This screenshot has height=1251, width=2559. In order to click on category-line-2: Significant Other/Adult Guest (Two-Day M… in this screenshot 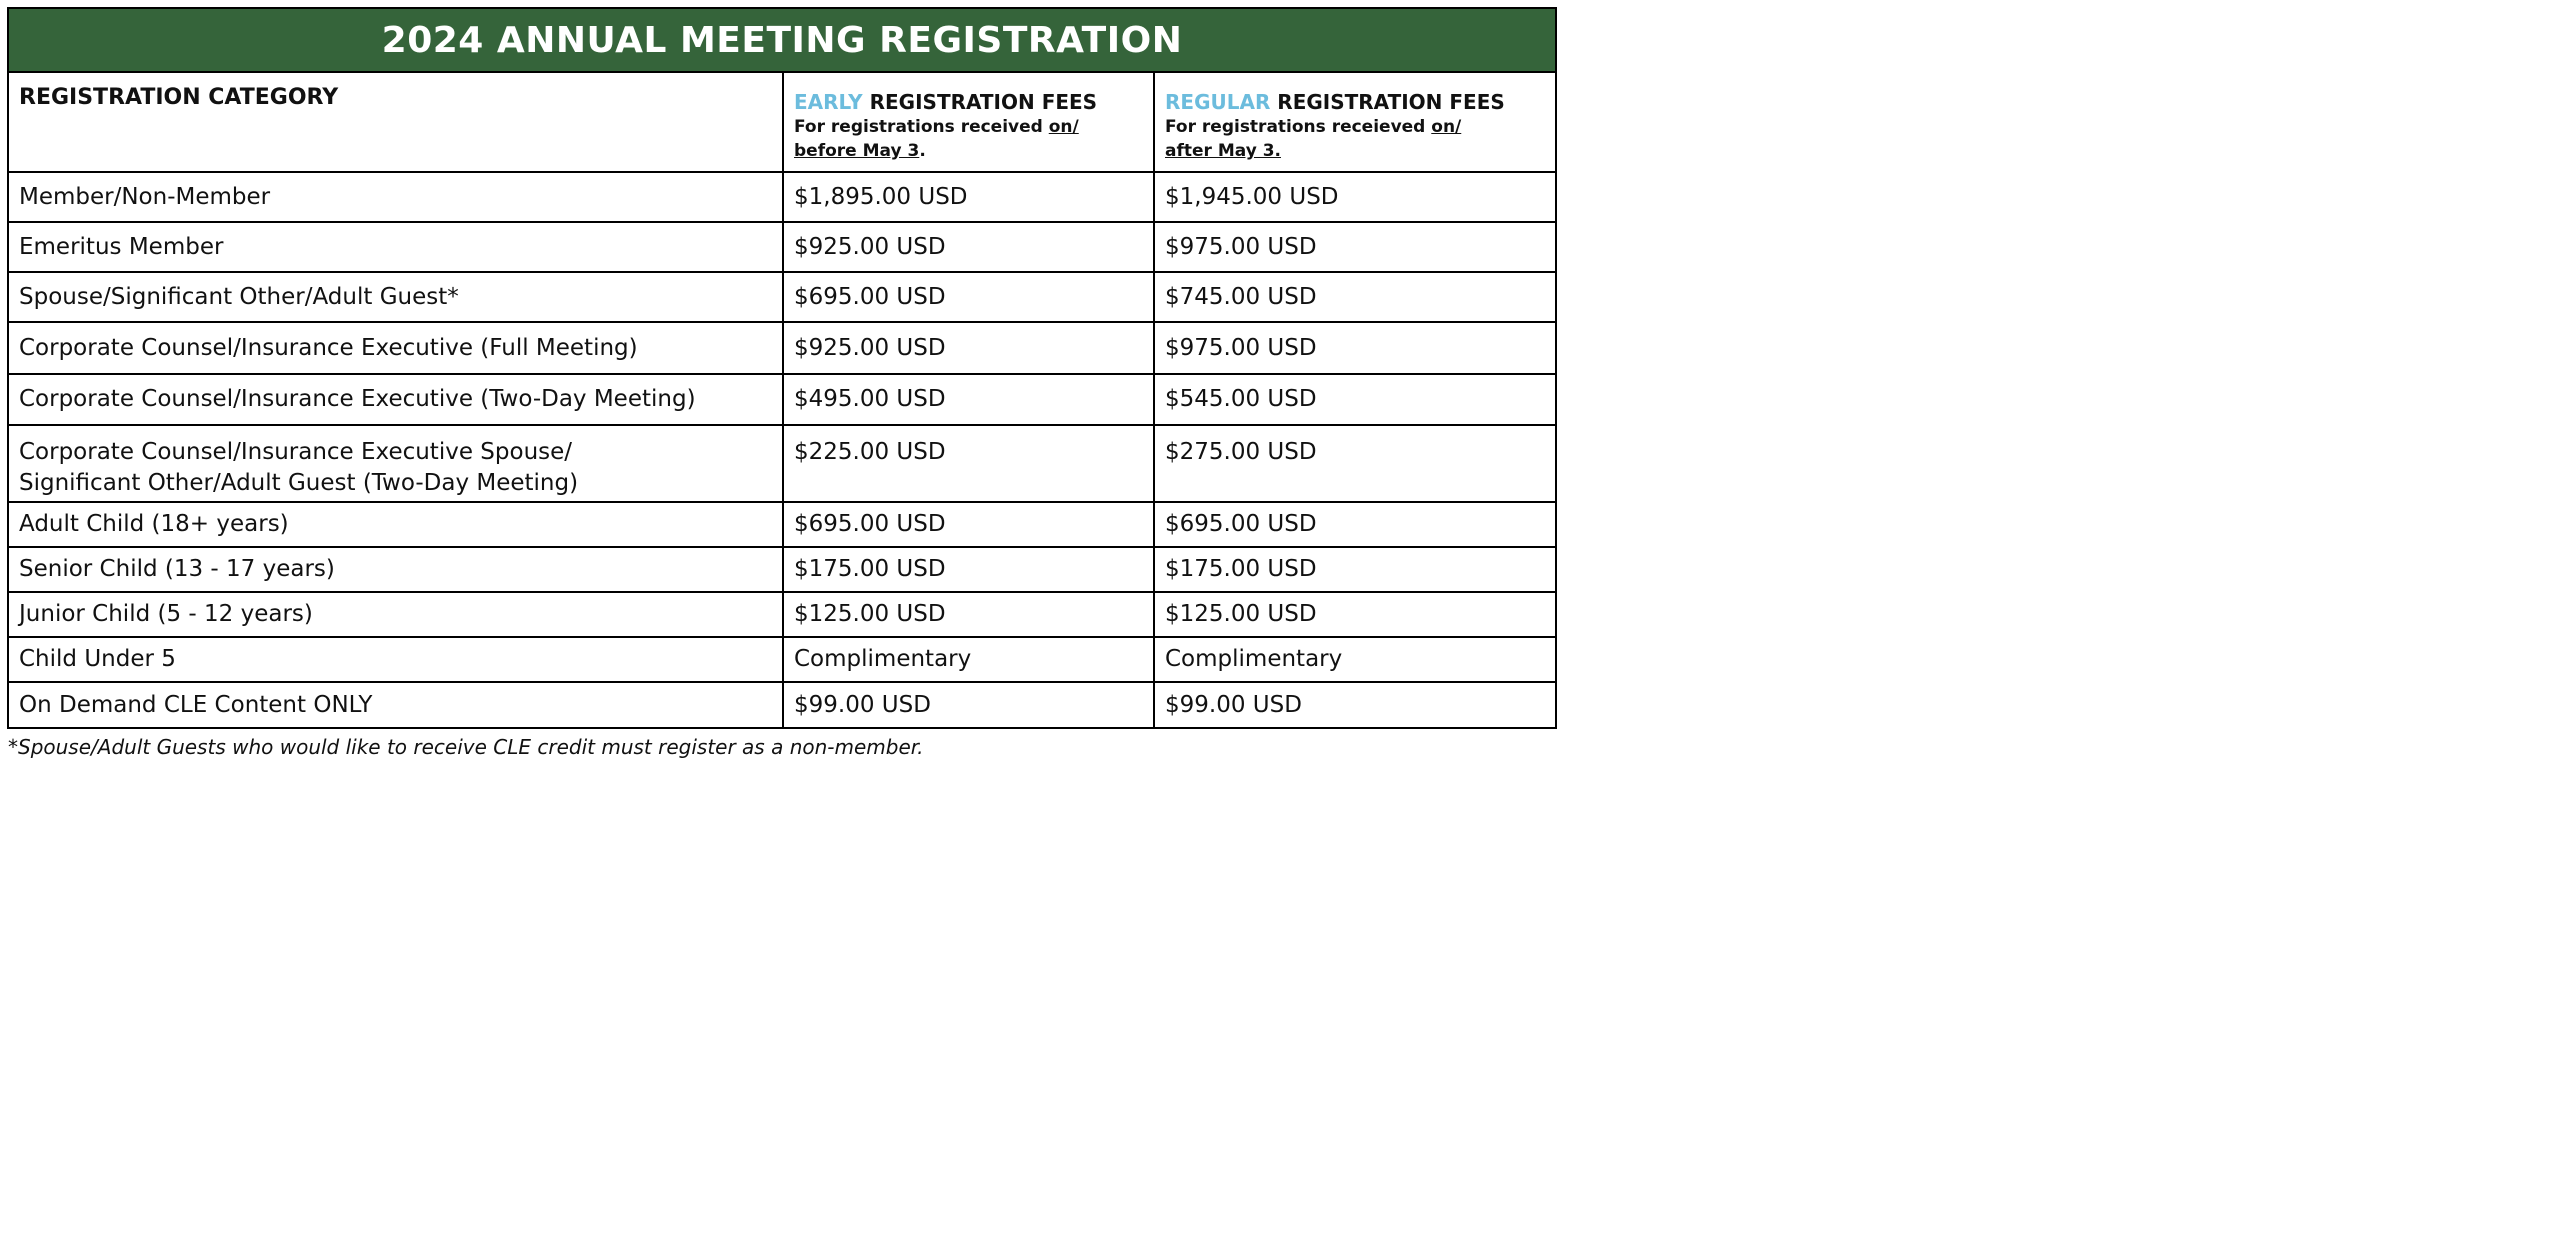, I will do `click(299, 483)`.